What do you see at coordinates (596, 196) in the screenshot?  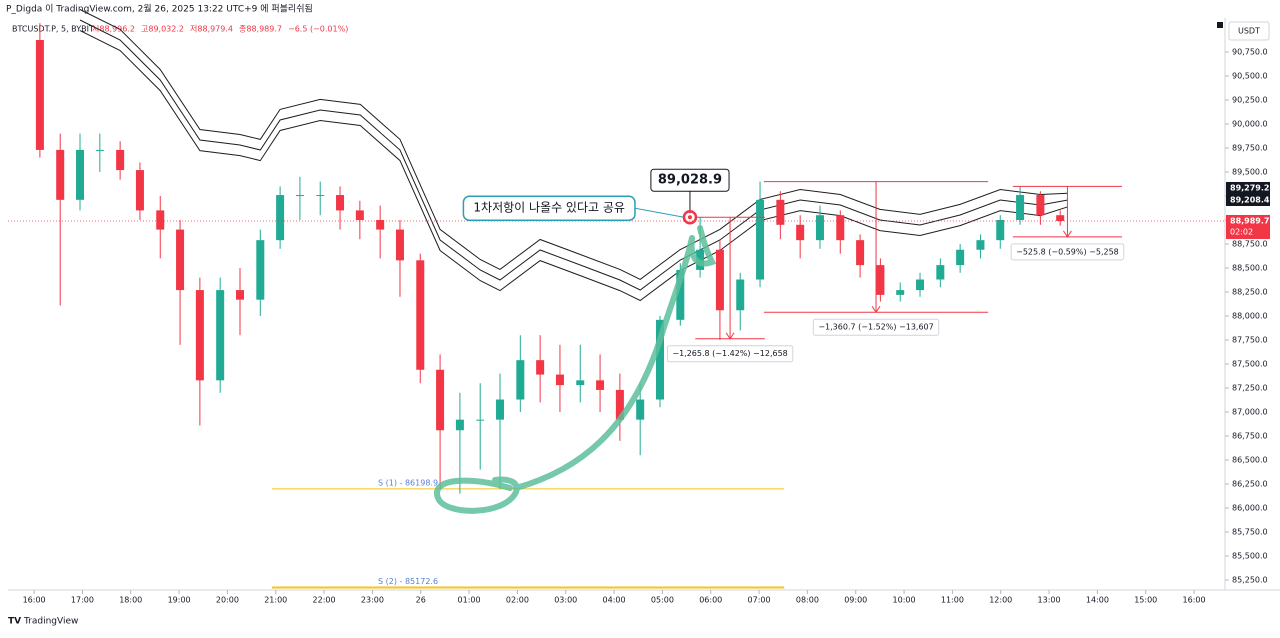 I see `callout: 89,028.9 1차저항이 나올수 있다고 공유` at bounding box center [596, 196].